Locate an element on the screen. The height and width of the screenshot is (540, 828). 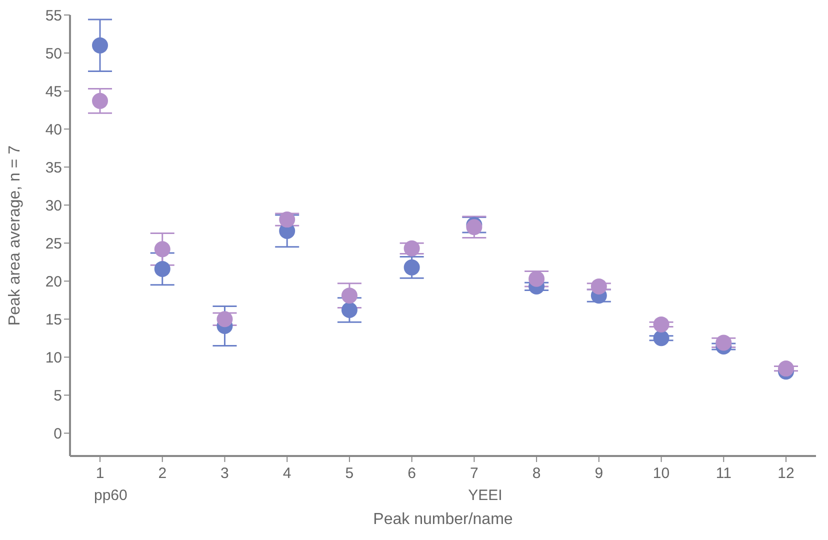
y-tick-label: 55 is located at coordinates (53, 15).